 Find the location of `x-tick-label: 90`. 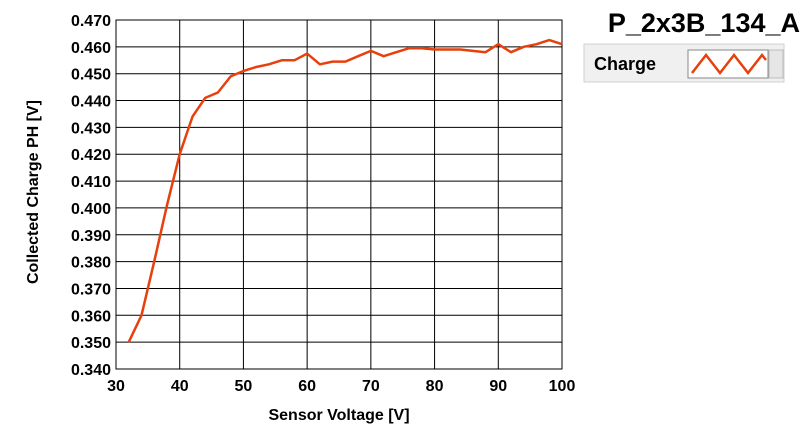

x-tick-label: 90 is located at coordinates (498, 386).